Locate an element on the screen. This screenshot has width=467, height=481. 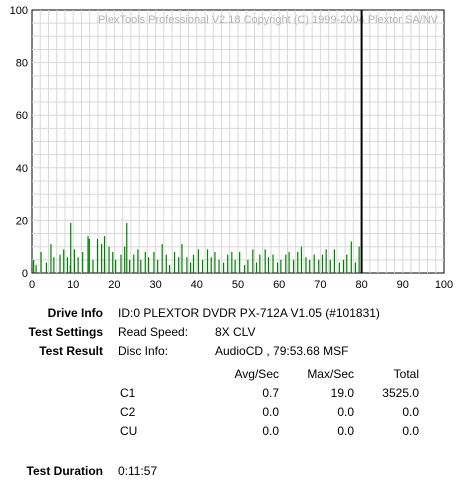
row-c1-total: 3525.0 is located at coordinates (400, 393).